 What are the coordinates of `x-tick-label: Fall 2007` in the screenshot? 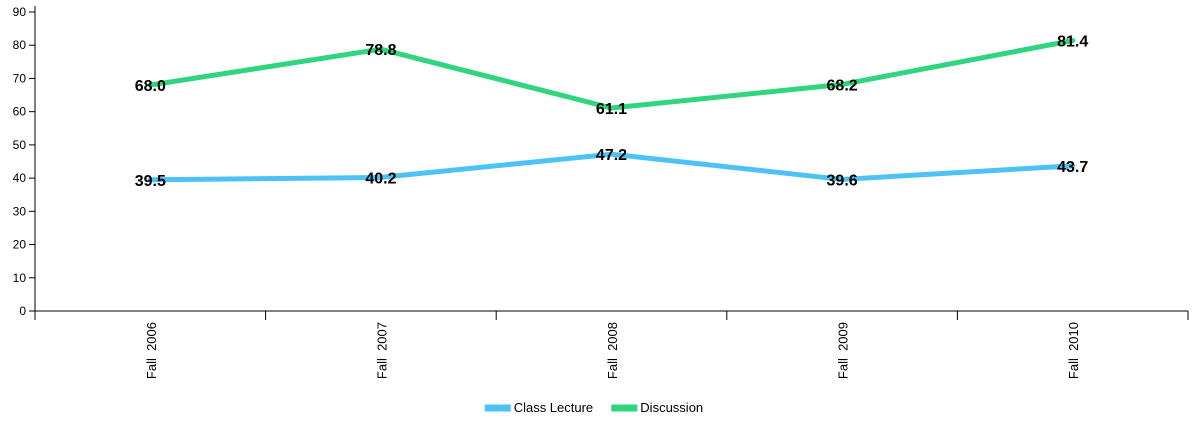 It's located at (381, 350).